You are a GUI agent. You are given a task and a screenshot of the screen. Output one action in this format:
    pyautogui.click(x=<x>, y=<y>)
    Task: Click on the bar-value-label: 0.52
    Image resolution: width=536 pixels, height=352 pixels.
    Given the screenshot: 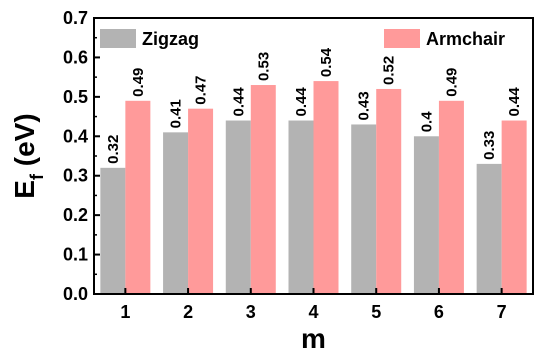 What is the action you would take?
    pyautogui.click(x=389, y=70)
    